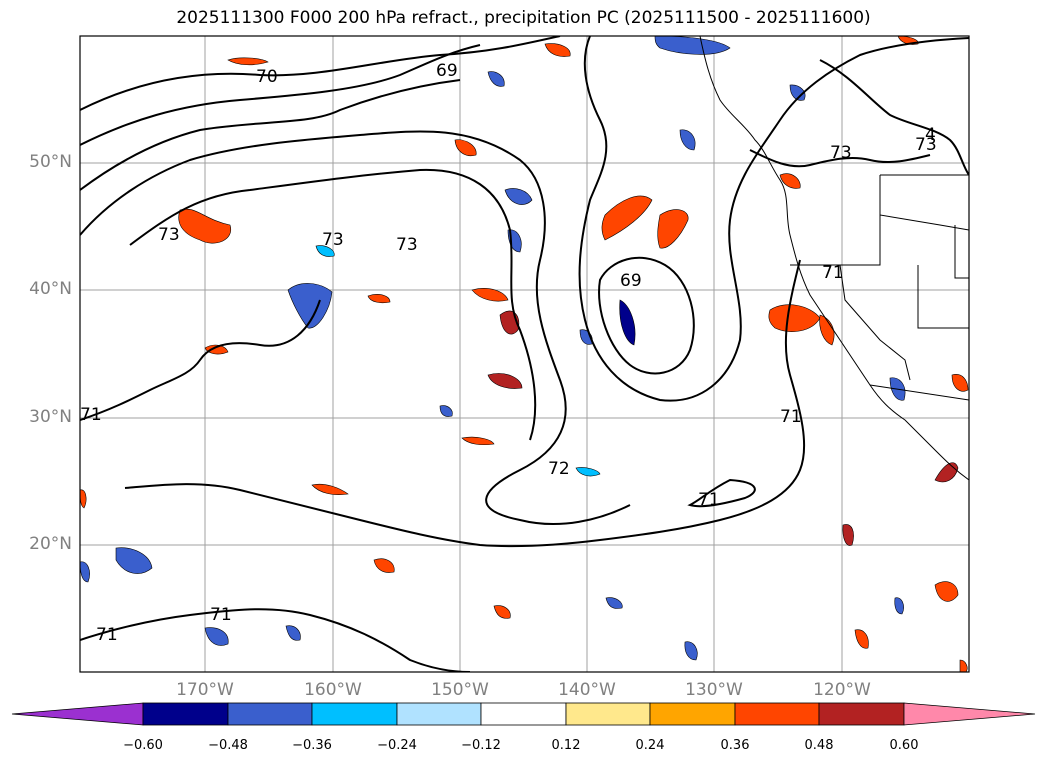 The width and height of the screenshot is (1047, 765). I want to click on colorbar-extend-low, so click(77, 714).